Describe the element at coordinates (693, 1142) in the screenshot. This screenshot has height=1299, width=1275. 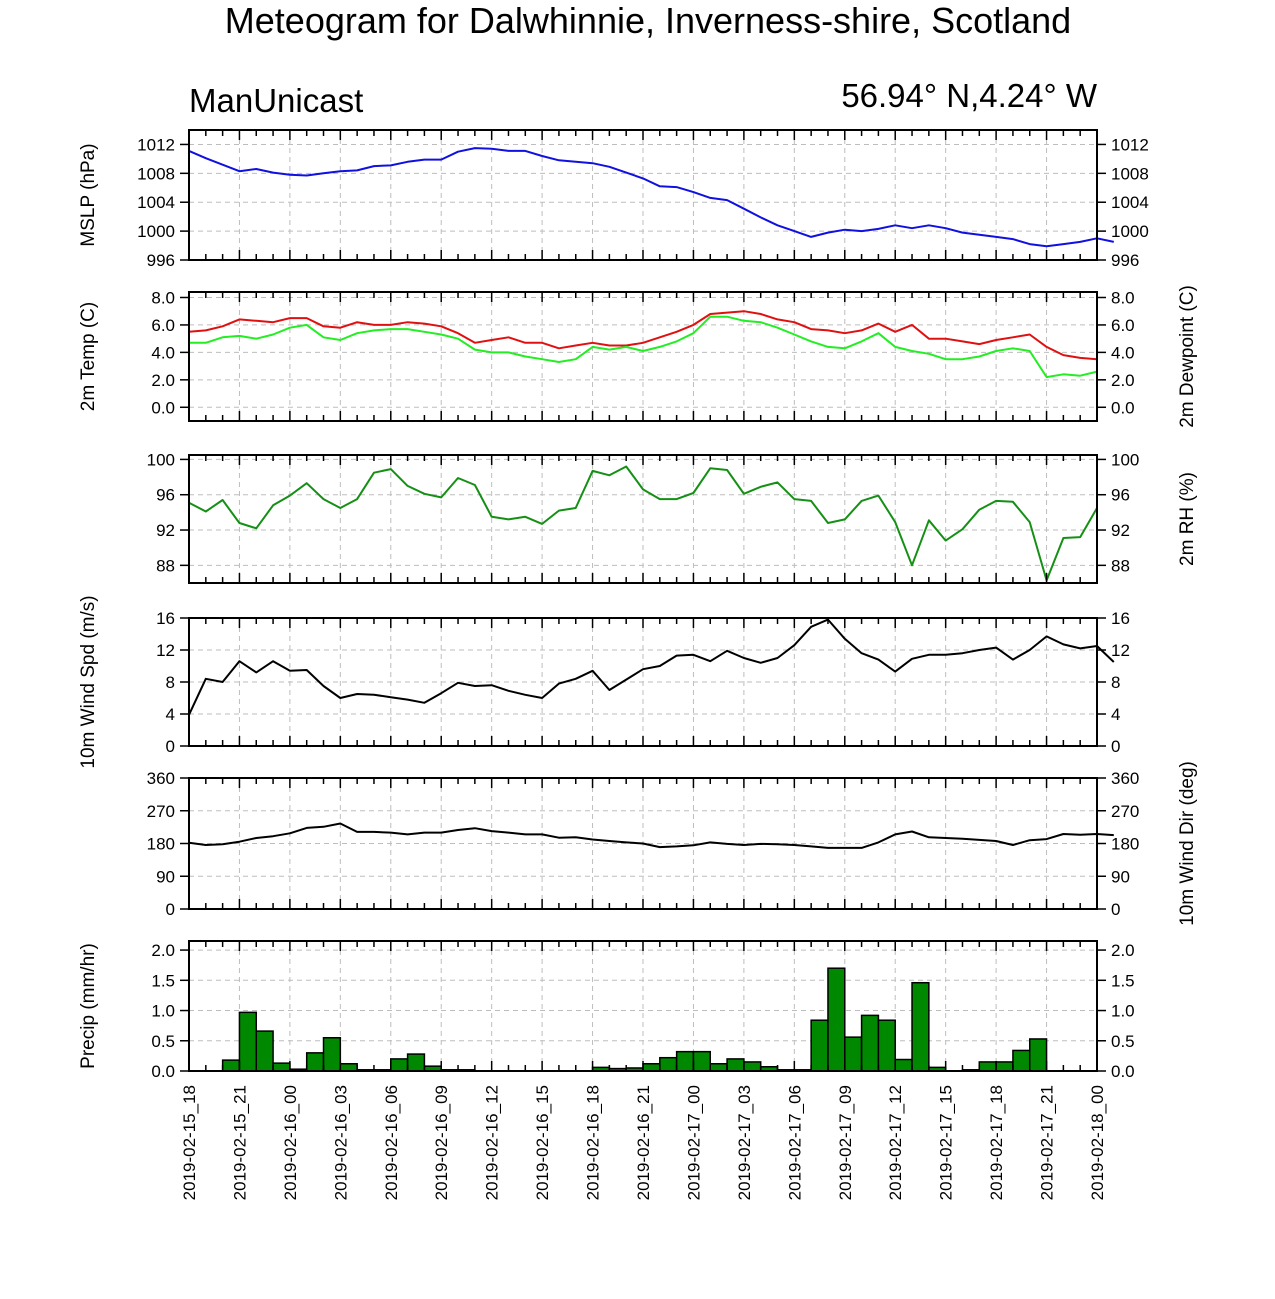
I see `x-tick-label: 2019-02-17_00` at that location.